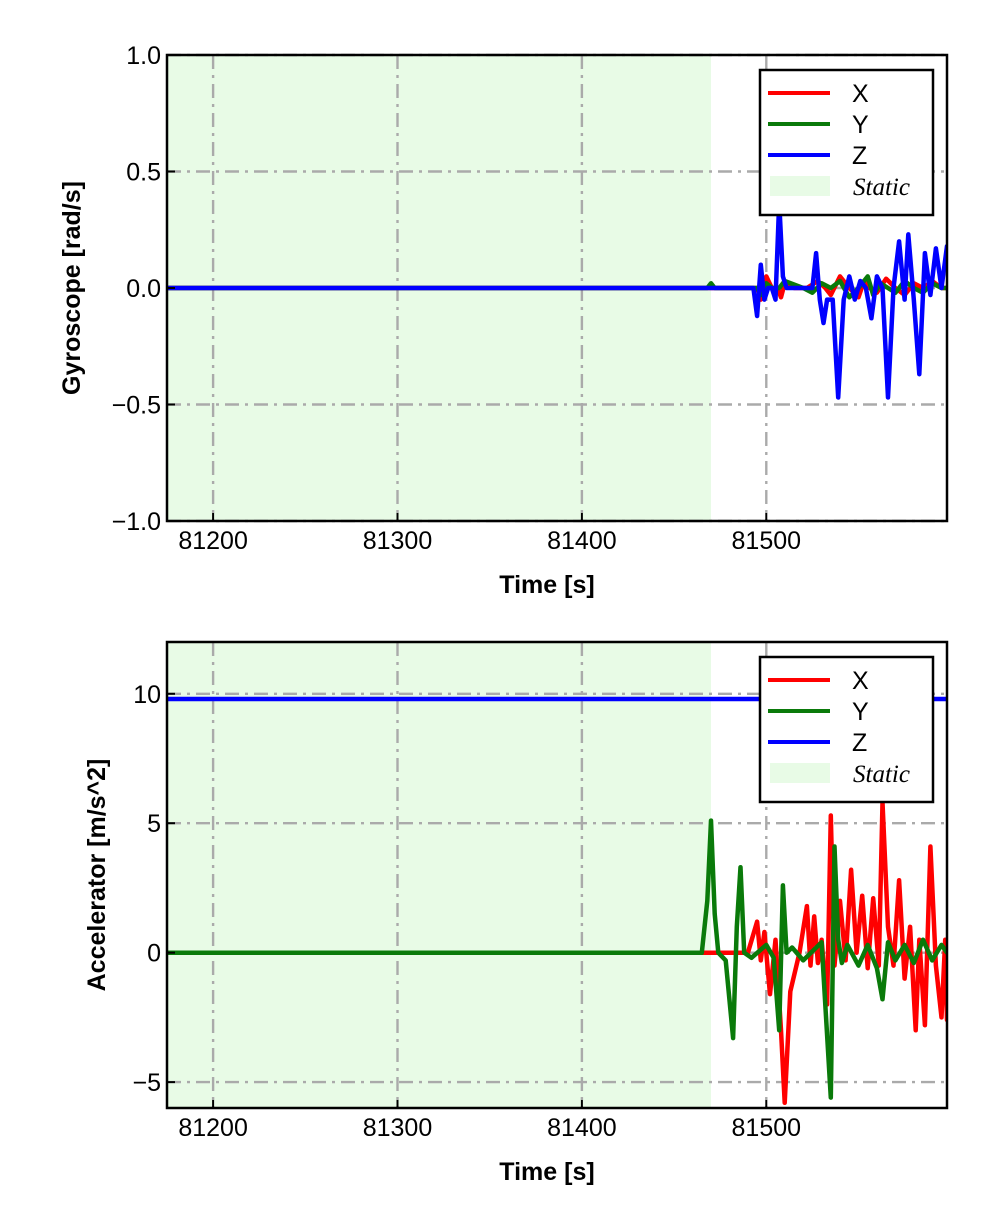 Image resolution: width=992 pixels, height=1228 pixels. What do you see at coordinates (143, 56) in the screenshot?
I see `y-tick-label: 1.0` at bounding box center [143, 56].